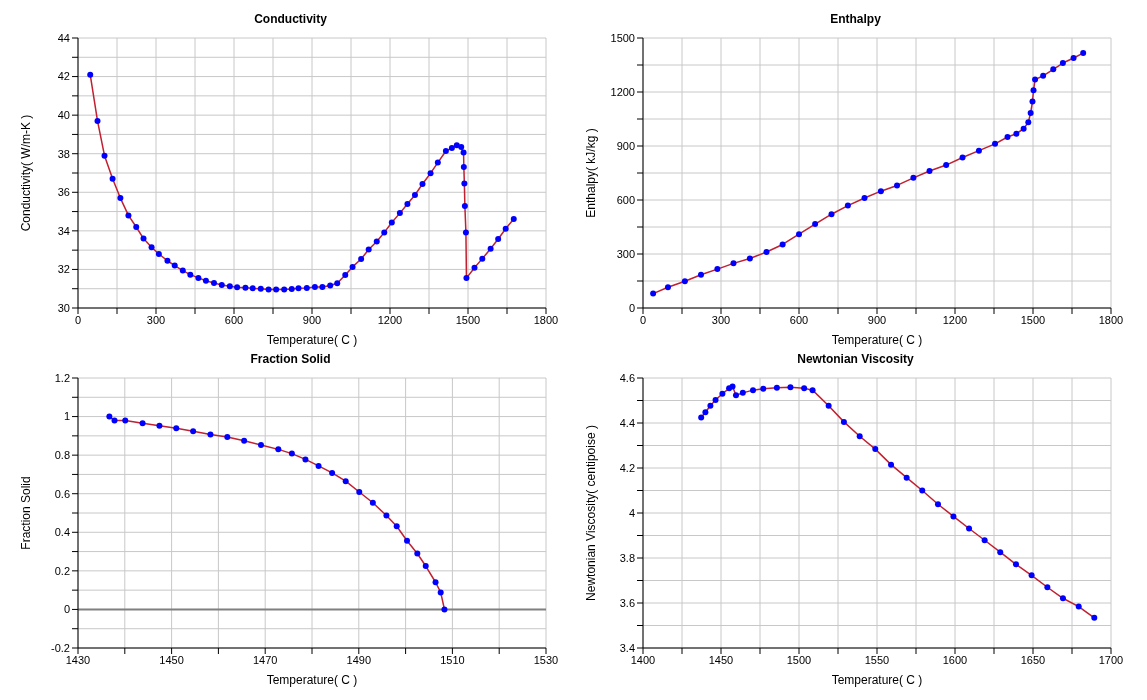  I want to click on y-axis-title: Newtonian Viscosity( centipoise ), so click(591, 513).